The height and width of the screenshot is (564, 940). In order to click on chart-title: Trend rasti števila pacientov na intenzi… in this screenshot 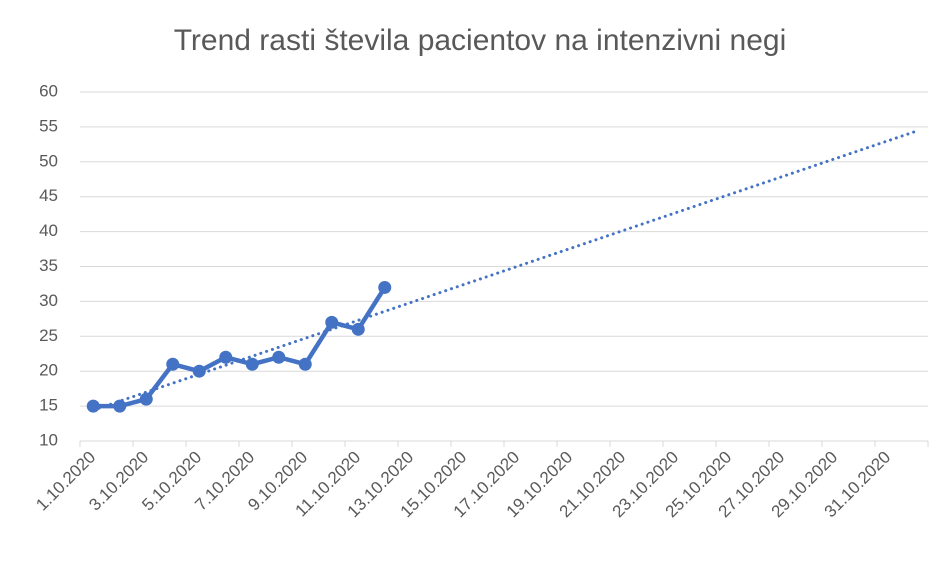, I will do `click(480, 40)`.